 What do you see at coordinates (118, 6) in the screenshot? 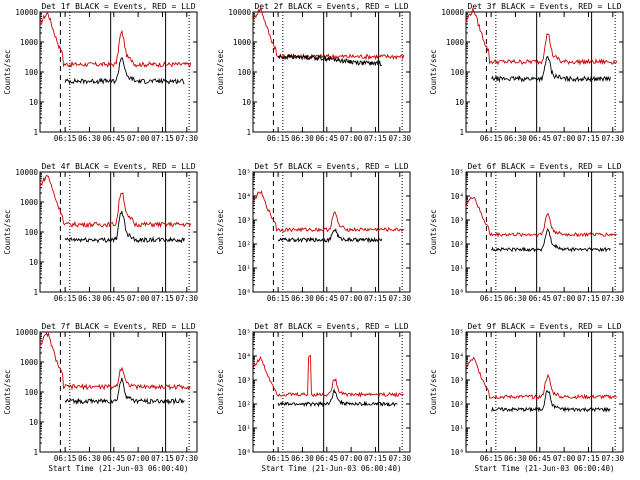
I see `panel-title: Det 1f BLACK = Events, RED = LLD` at bounding box center [118, 6].